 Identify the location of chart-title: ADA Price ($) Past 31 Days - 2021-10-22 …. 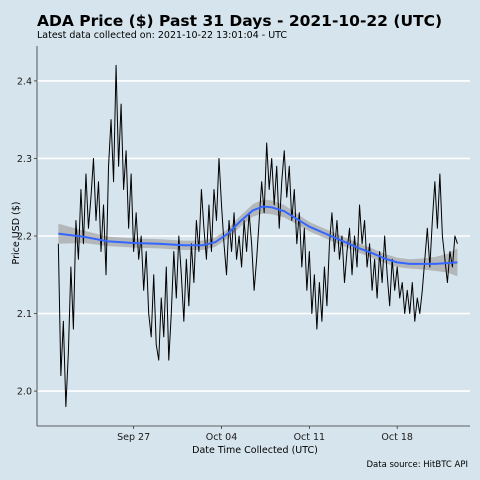
(239, 21).